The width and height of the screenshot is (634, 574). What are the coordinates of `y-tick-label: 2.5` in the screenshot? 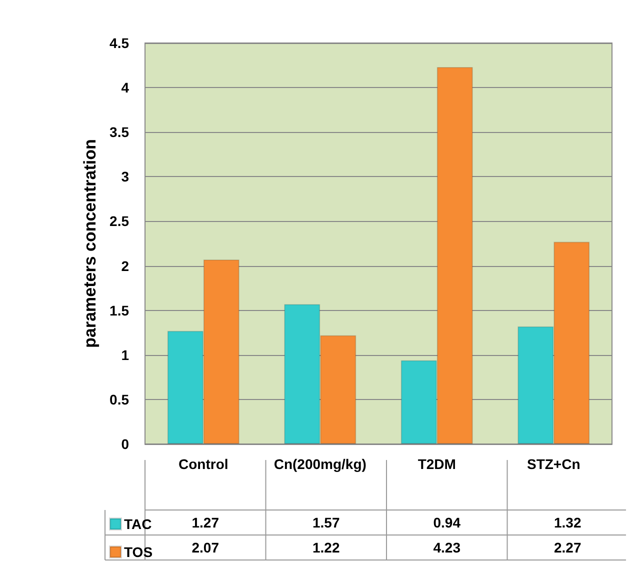 It's located at (120, 221).